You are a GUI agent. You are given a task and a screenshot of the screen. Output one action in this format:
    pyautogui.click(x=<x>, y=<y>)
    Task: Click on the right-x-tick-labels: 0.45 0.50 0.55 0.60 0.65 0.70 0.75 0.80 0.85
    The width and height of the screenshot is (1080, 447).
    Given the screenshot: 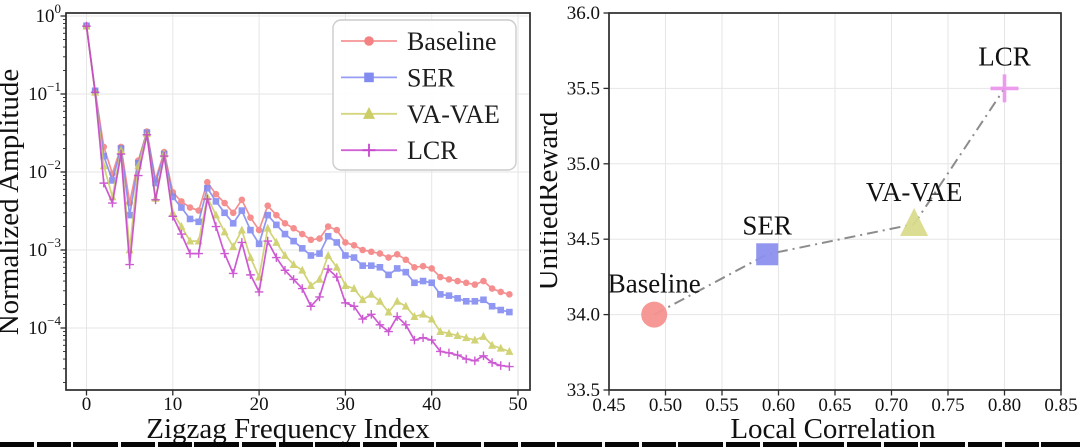 What is the action you would take?
    pyautogui.click(x=834, y=405)
    